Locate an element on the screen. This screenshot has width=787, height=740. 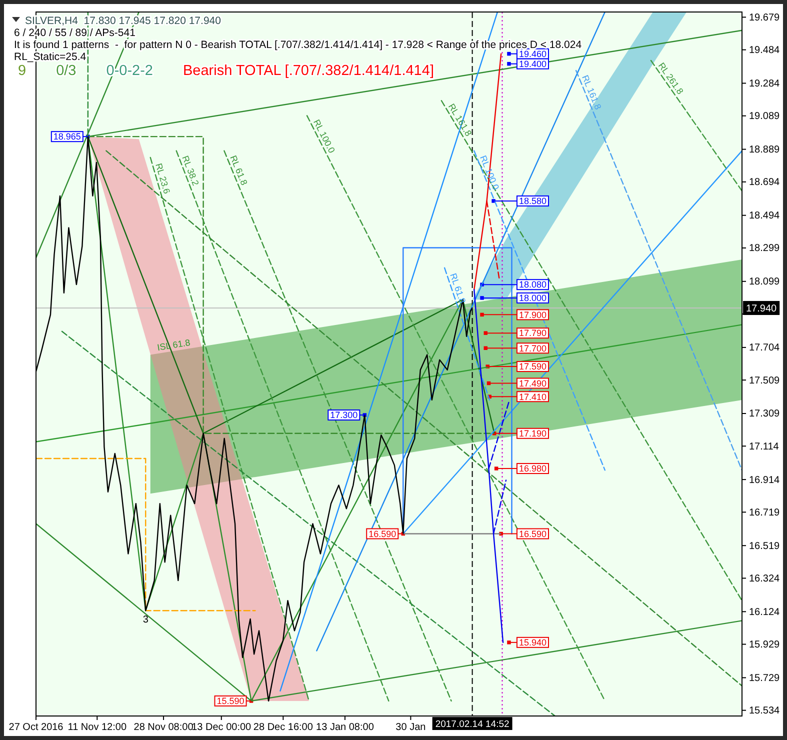
y-tick-label: 15.929 is located at coordinates (764, 644).